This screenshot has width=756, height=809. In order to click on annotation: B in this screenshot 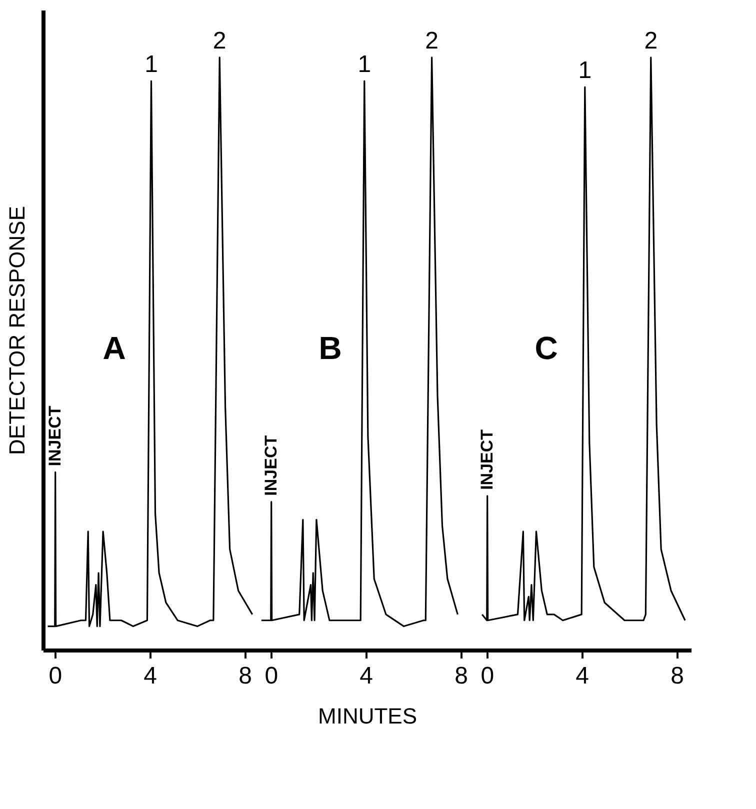, I will do `click(330, 348)`.